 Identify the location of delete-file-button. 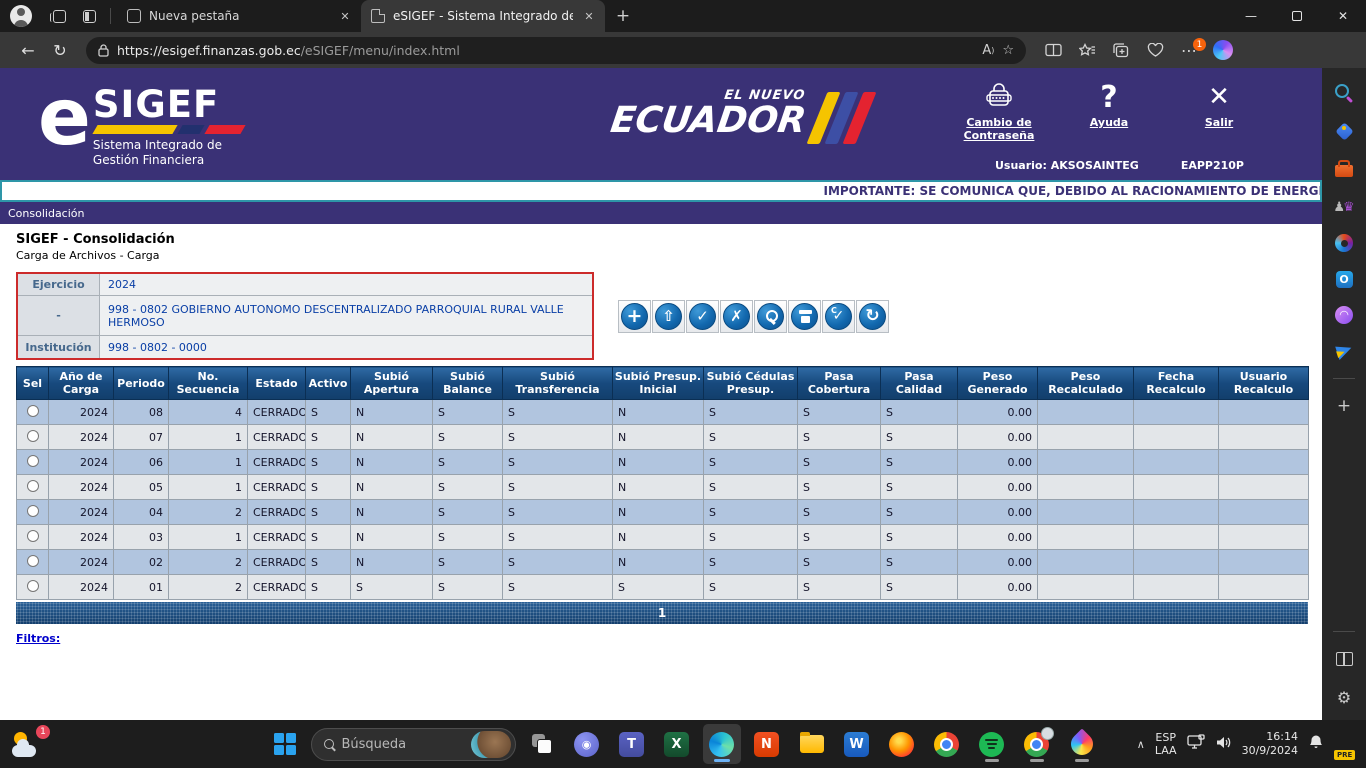
(736, 316).